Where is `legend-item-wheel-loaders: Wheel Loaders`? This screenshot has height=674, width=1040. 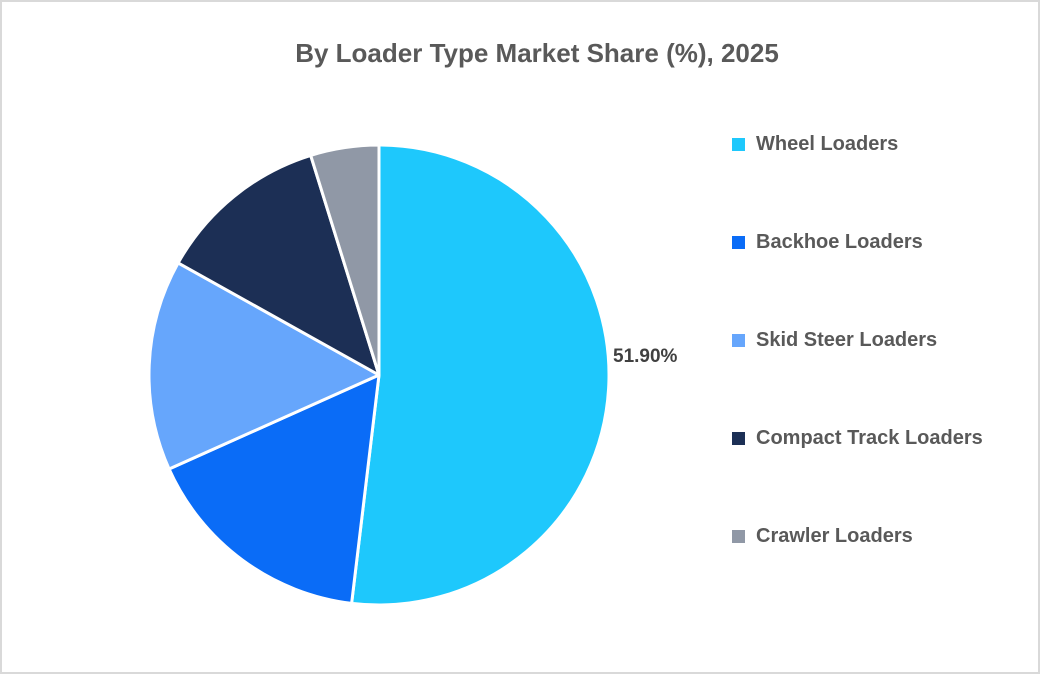
legend-item-wheel-loaders: Wheel Loaders is located at coordinates (815, 144).